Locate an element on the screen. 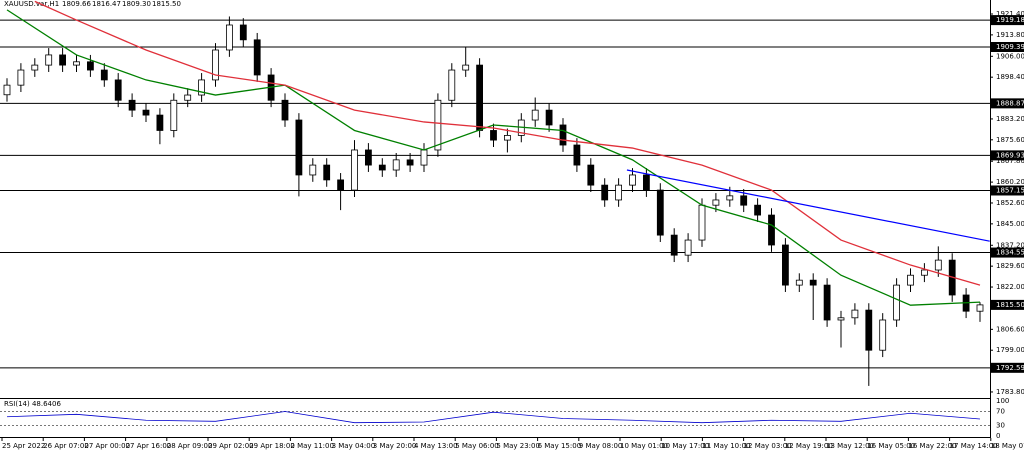 This screenshot has width=1024, height=452. x-tick-label: 27 Apr 16:00 is located at coordinates (149, 446).